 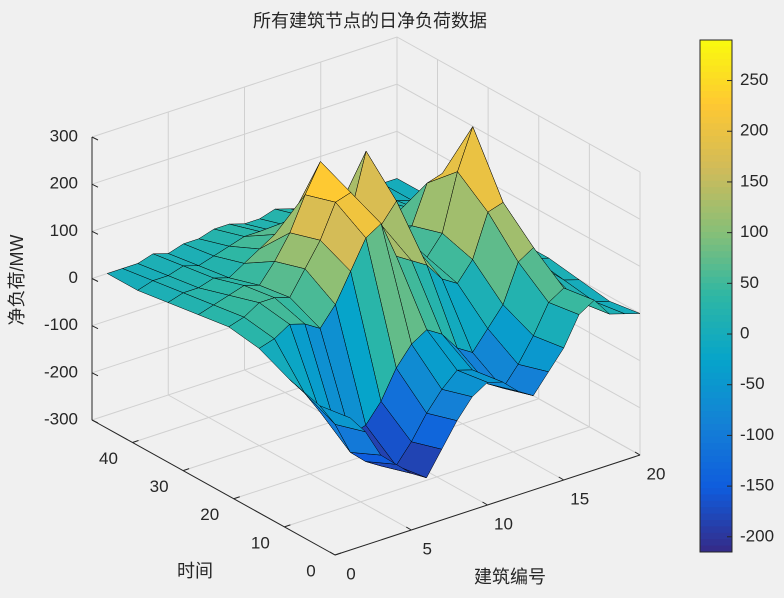 I want to click on colorbar-tick-label: -100, so click(x=757, y=434).